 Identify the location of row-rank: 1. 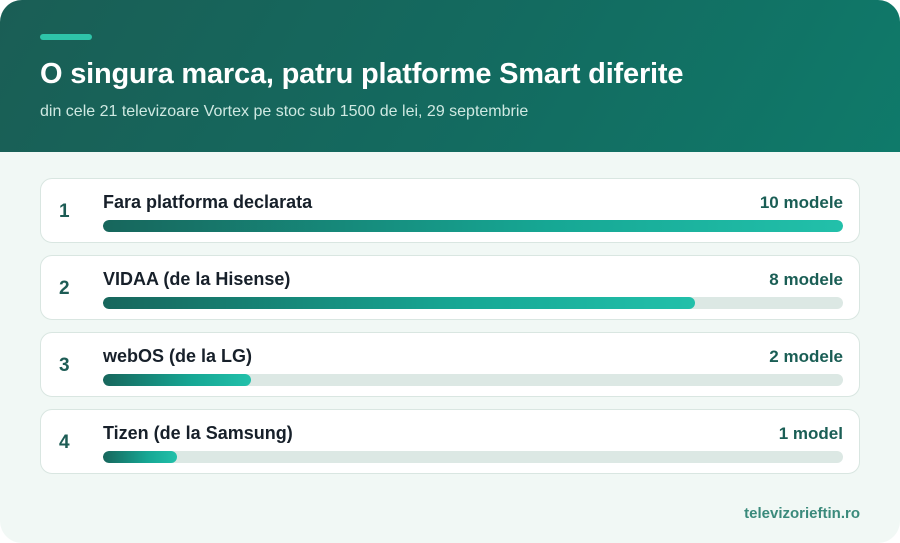
(64, 211).